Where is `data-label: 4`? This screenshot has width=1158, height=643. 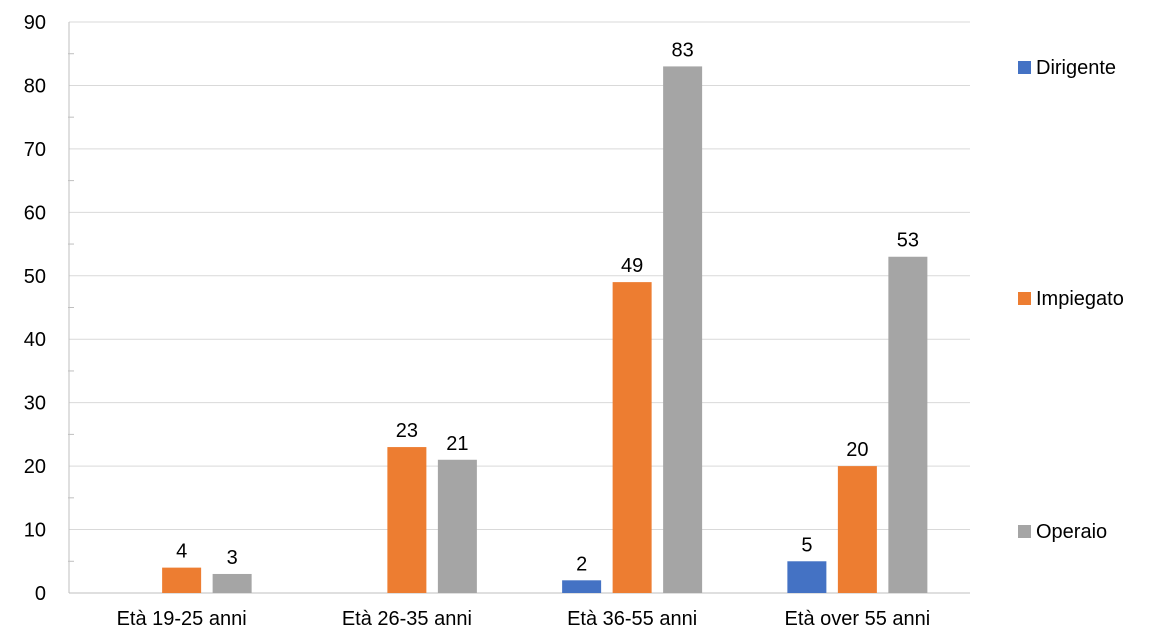
data-label: 4 is located at coordinates (181, 552).